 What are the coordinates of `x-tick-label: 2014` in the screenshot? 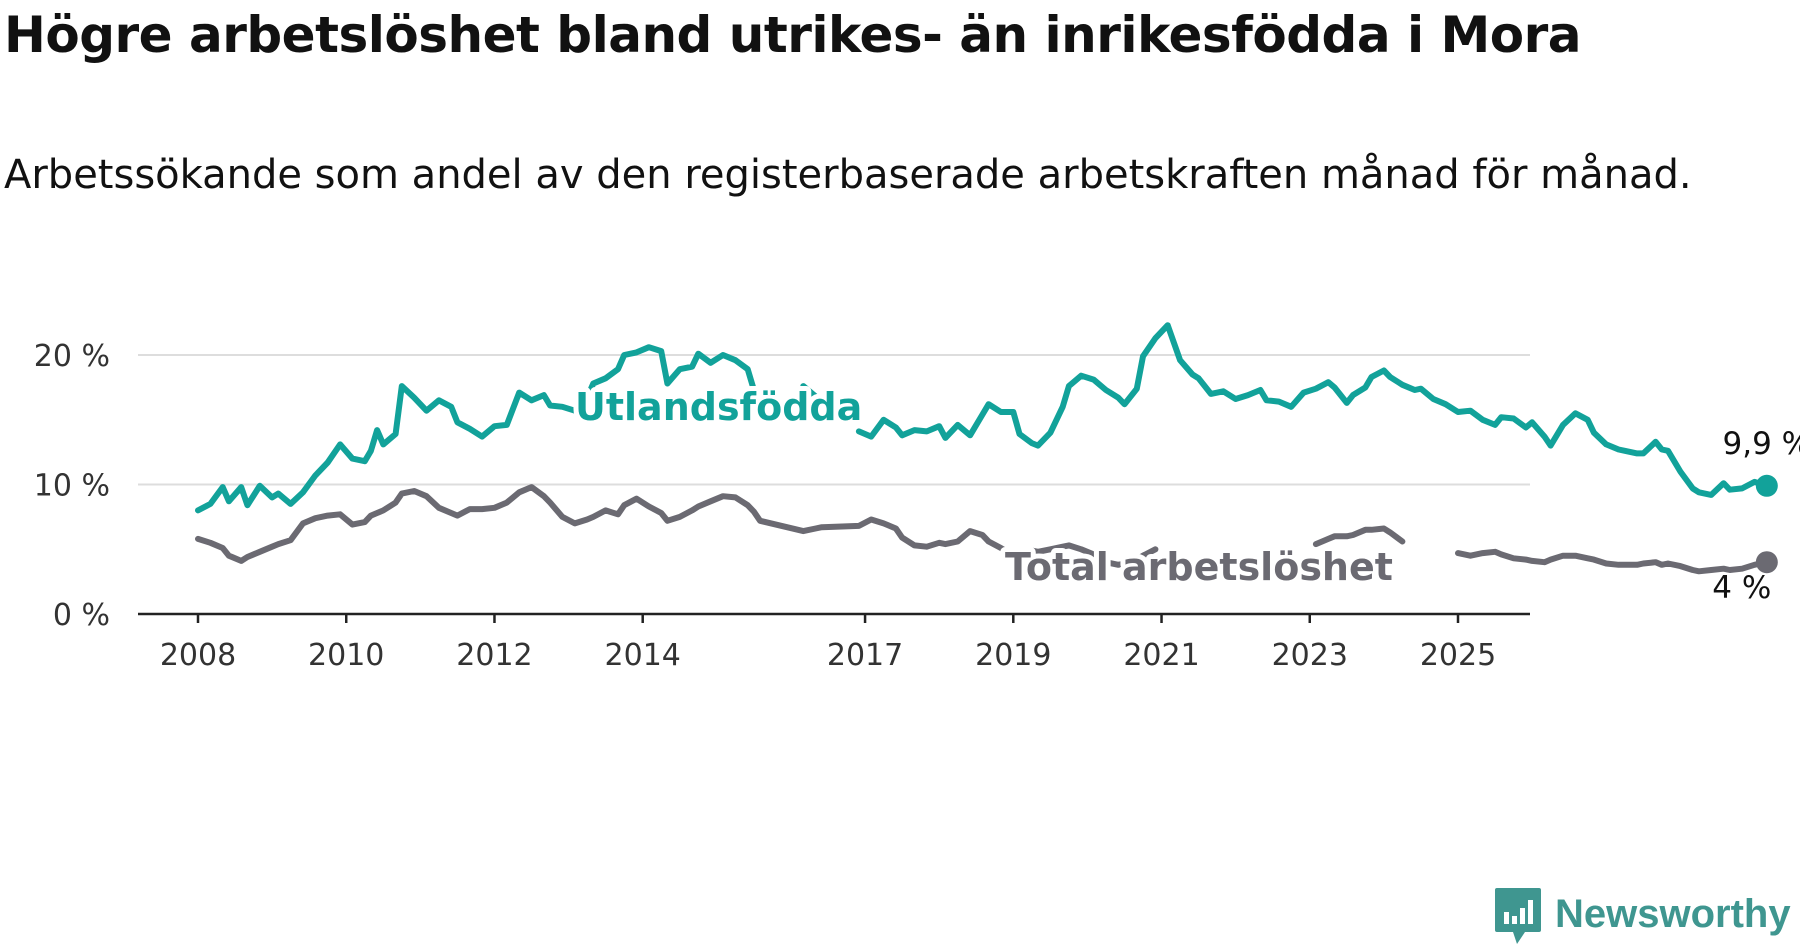 It's located at (643, 655).